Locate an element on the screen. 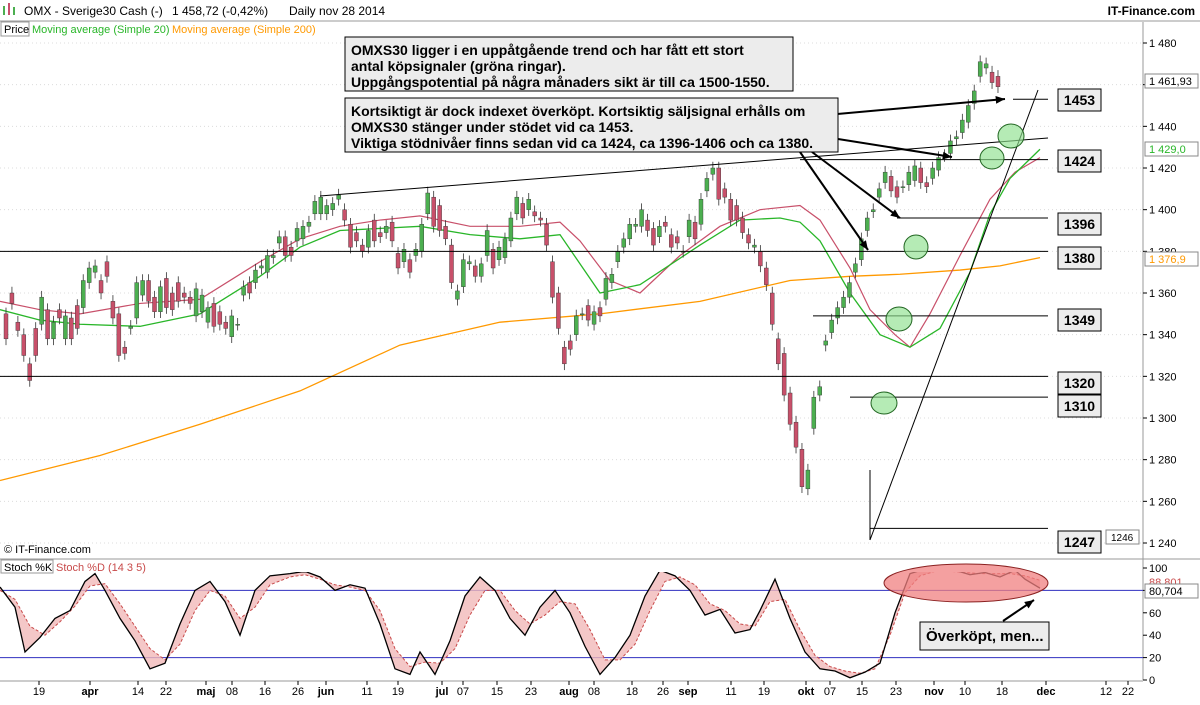  price-tick-label: 1 340 is located at coordinates (1163, 336).